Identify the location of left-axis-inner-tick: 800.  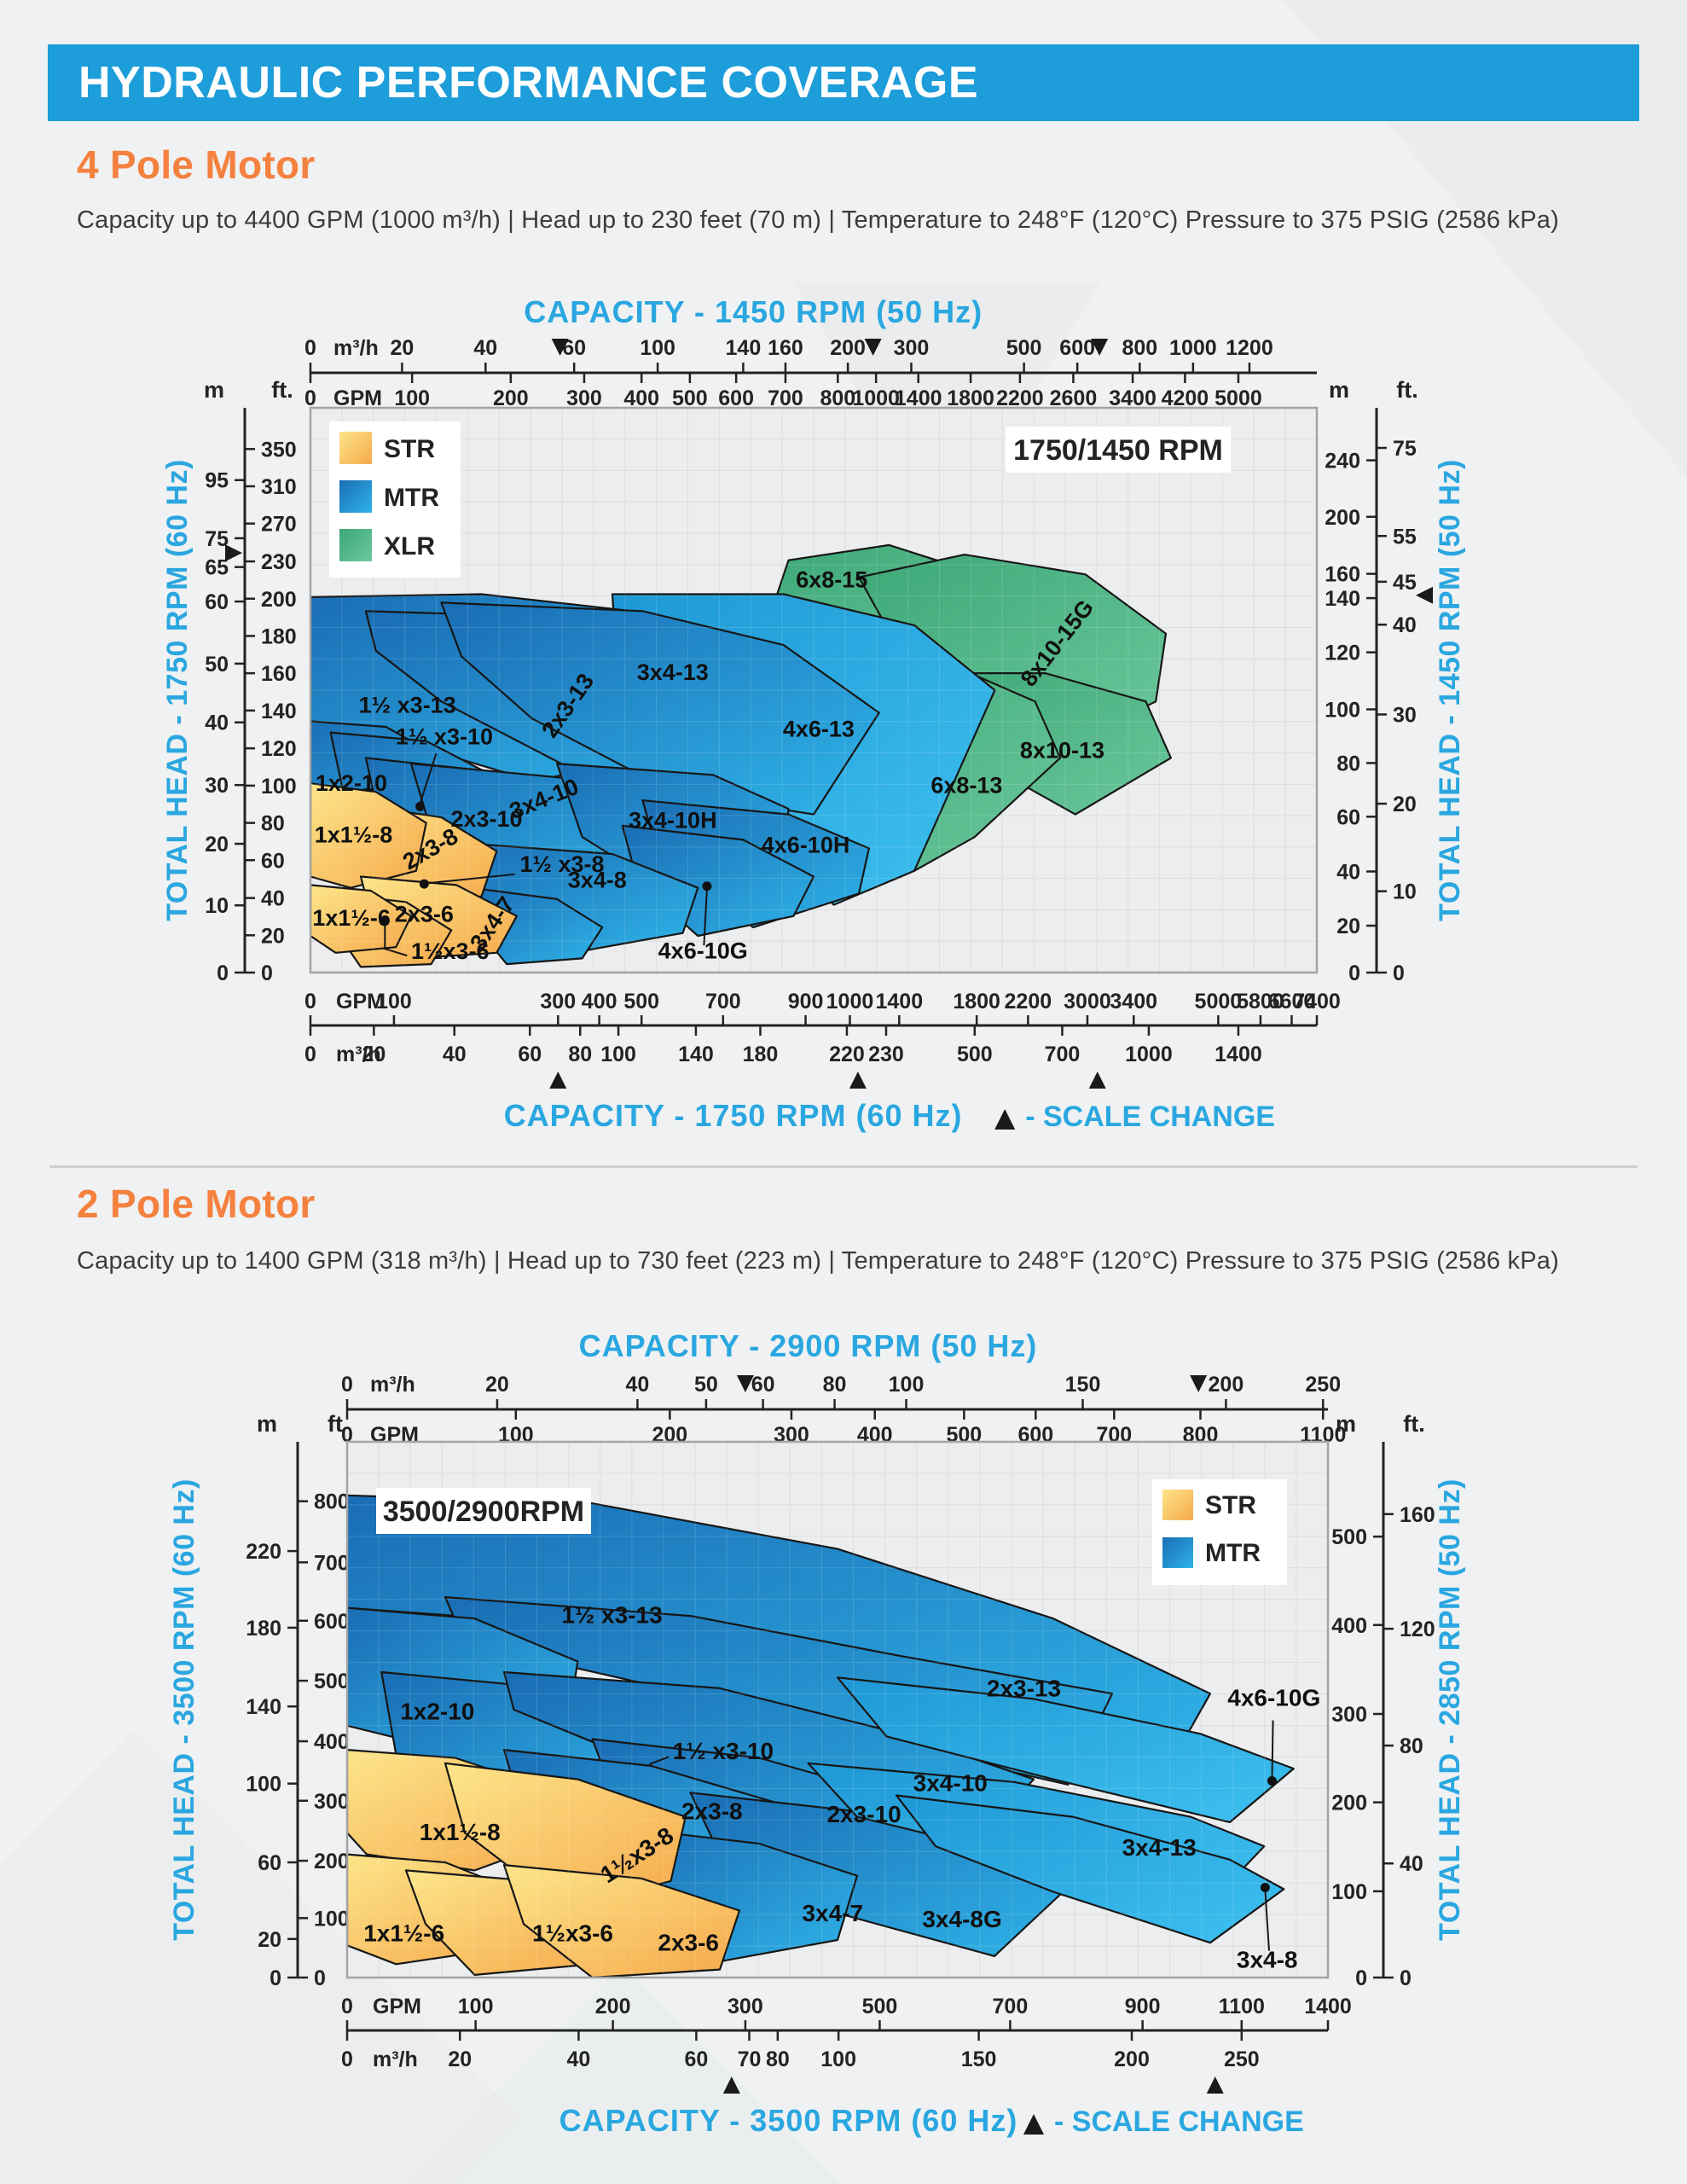
(332, 1502).